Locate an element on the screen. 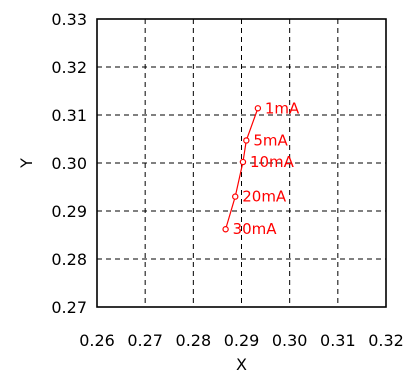 This screenshot has height=376, width=416. x-tick-label: 0.28 is located at coordinates (194, 340).